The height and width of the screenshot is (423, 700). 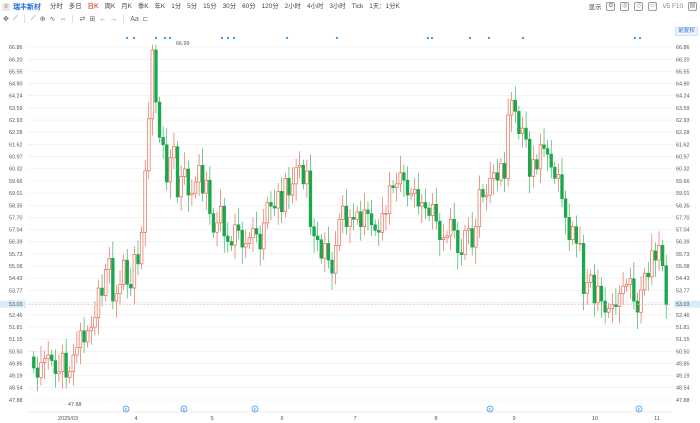 What do you see at coordinates (110, 6) in the screenshot?
I see `period-tab: 周K` at bounding box center [110, 6].